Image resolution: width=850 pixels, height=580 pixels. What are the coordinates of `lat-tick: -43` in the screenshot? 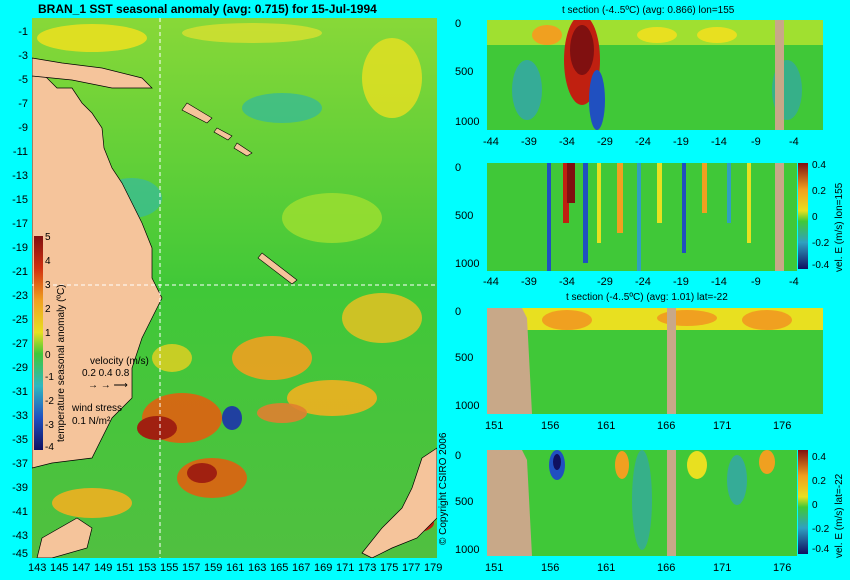 It's located at (20, 536).